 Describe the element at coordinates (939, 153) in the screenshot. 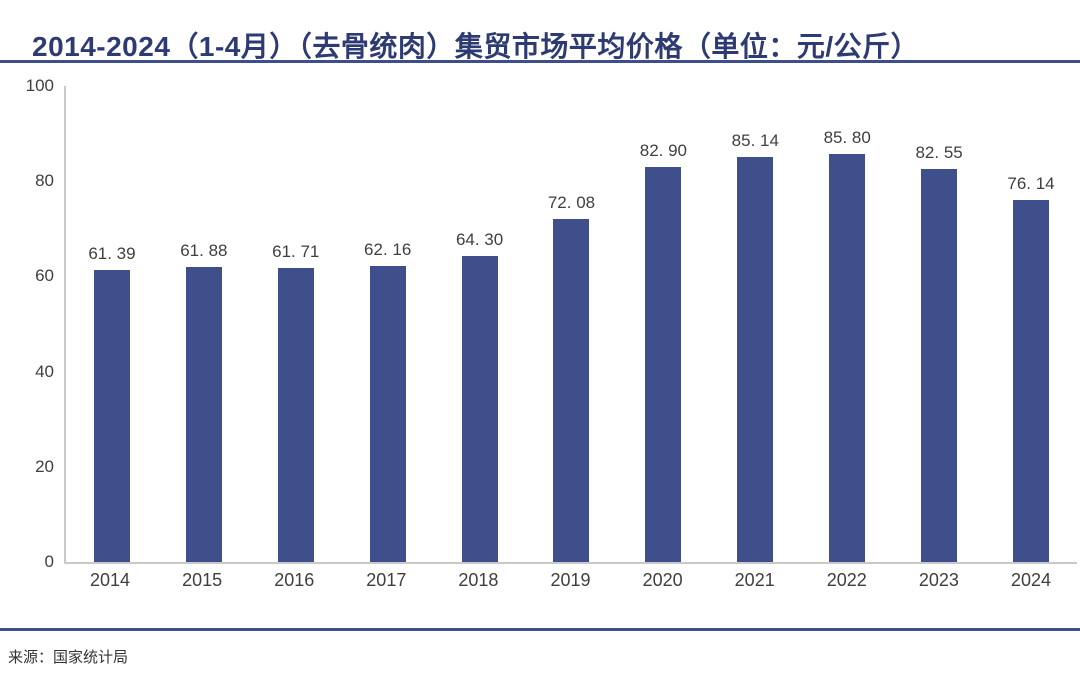

I see `bar-value-label-2023: 82. 55` at that location.